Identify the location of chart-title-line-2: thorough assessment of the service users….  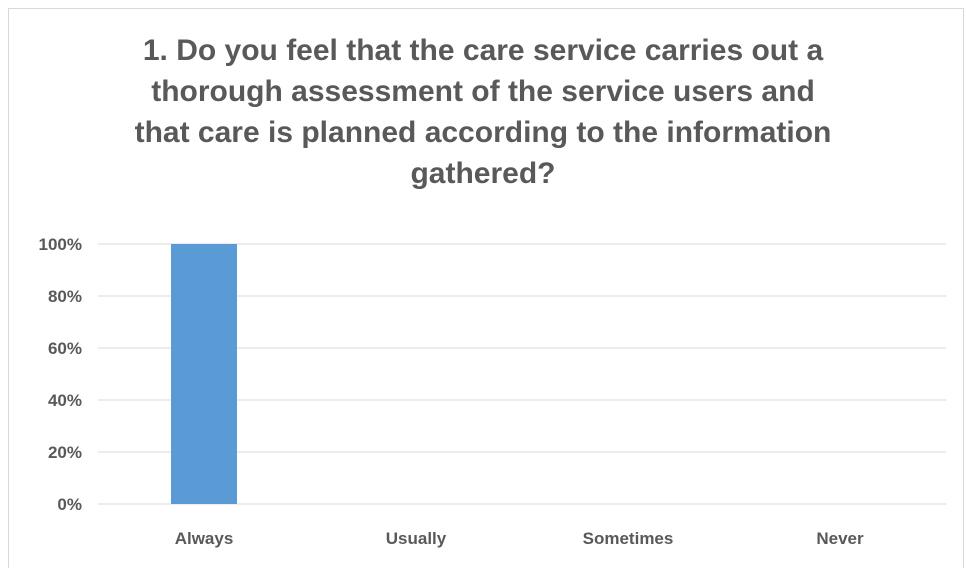
(483, 91).